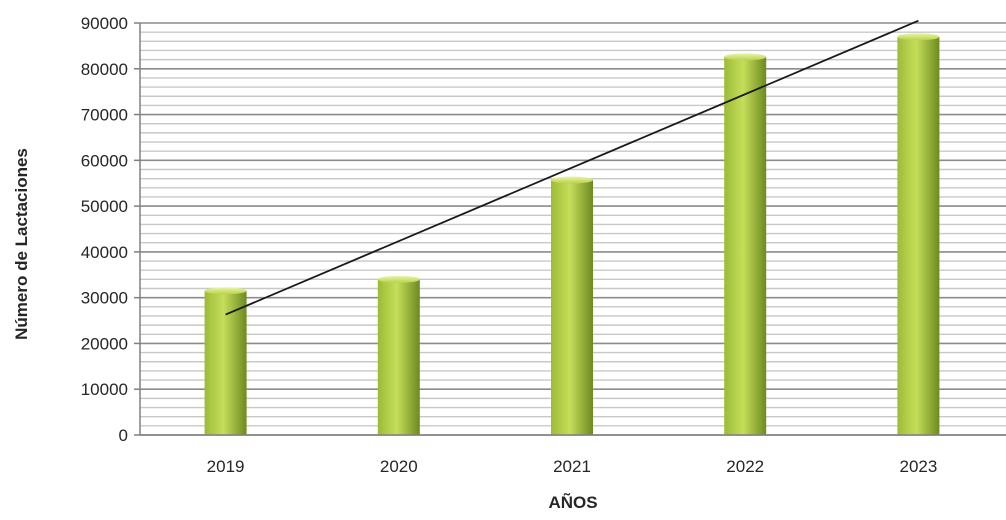 This screenshot has height=520, width=1006. I want to click on y-tick-label: 80000, so click(104, 69).